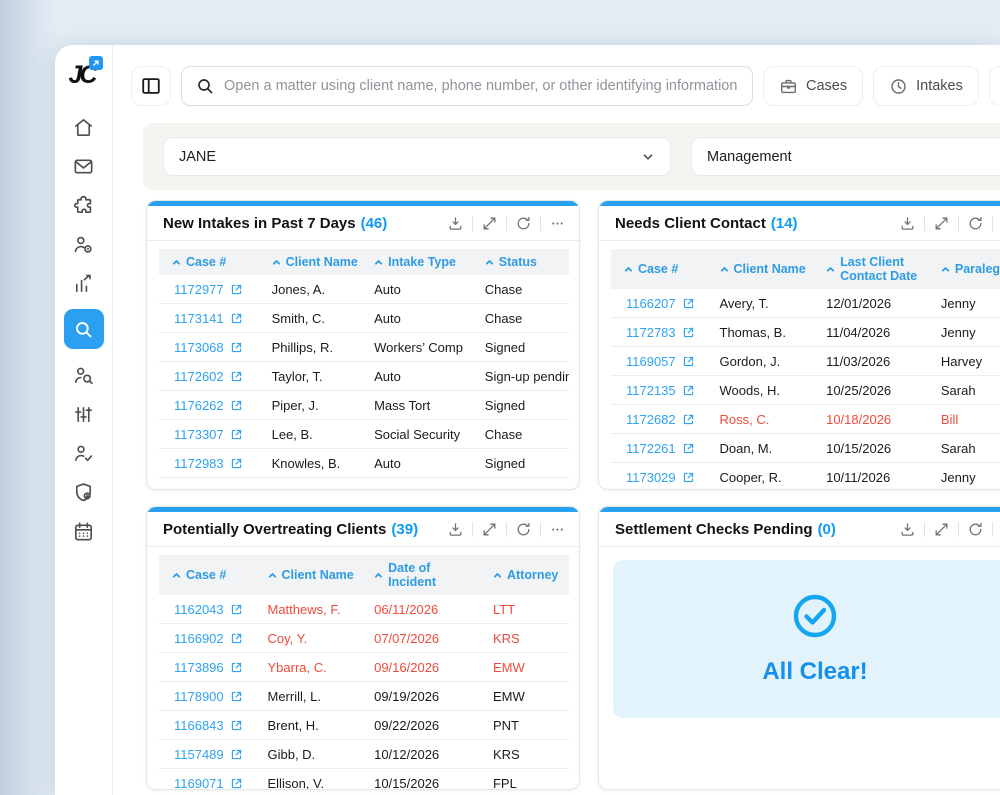 This screenshot has height=795, width=1000. I want to click on sidebar-item-security, so click(84, 492).